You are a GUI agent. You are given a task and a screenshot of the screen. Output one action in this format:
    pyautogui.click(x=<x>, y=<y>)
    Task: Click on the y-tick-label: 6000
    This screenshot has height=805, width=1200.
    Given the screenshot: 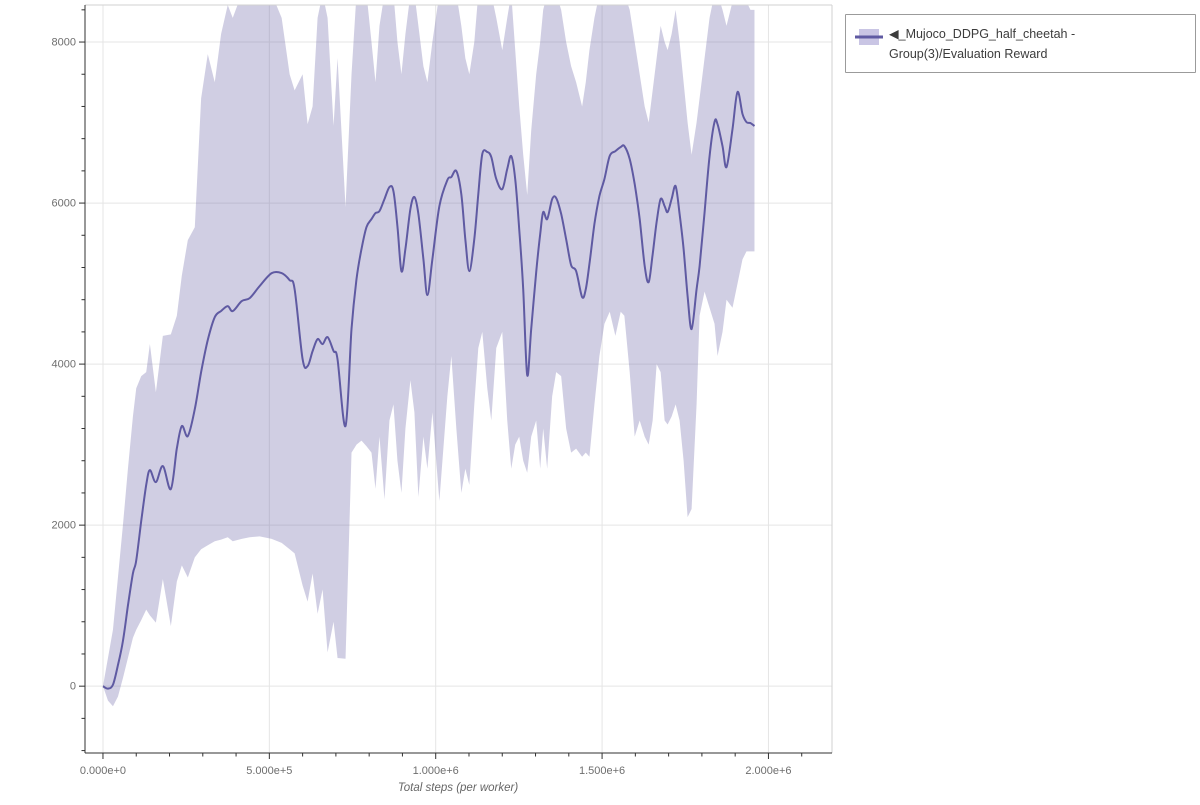 What is the action you would take?
    pyautogui.click(x=64, y=204)
    